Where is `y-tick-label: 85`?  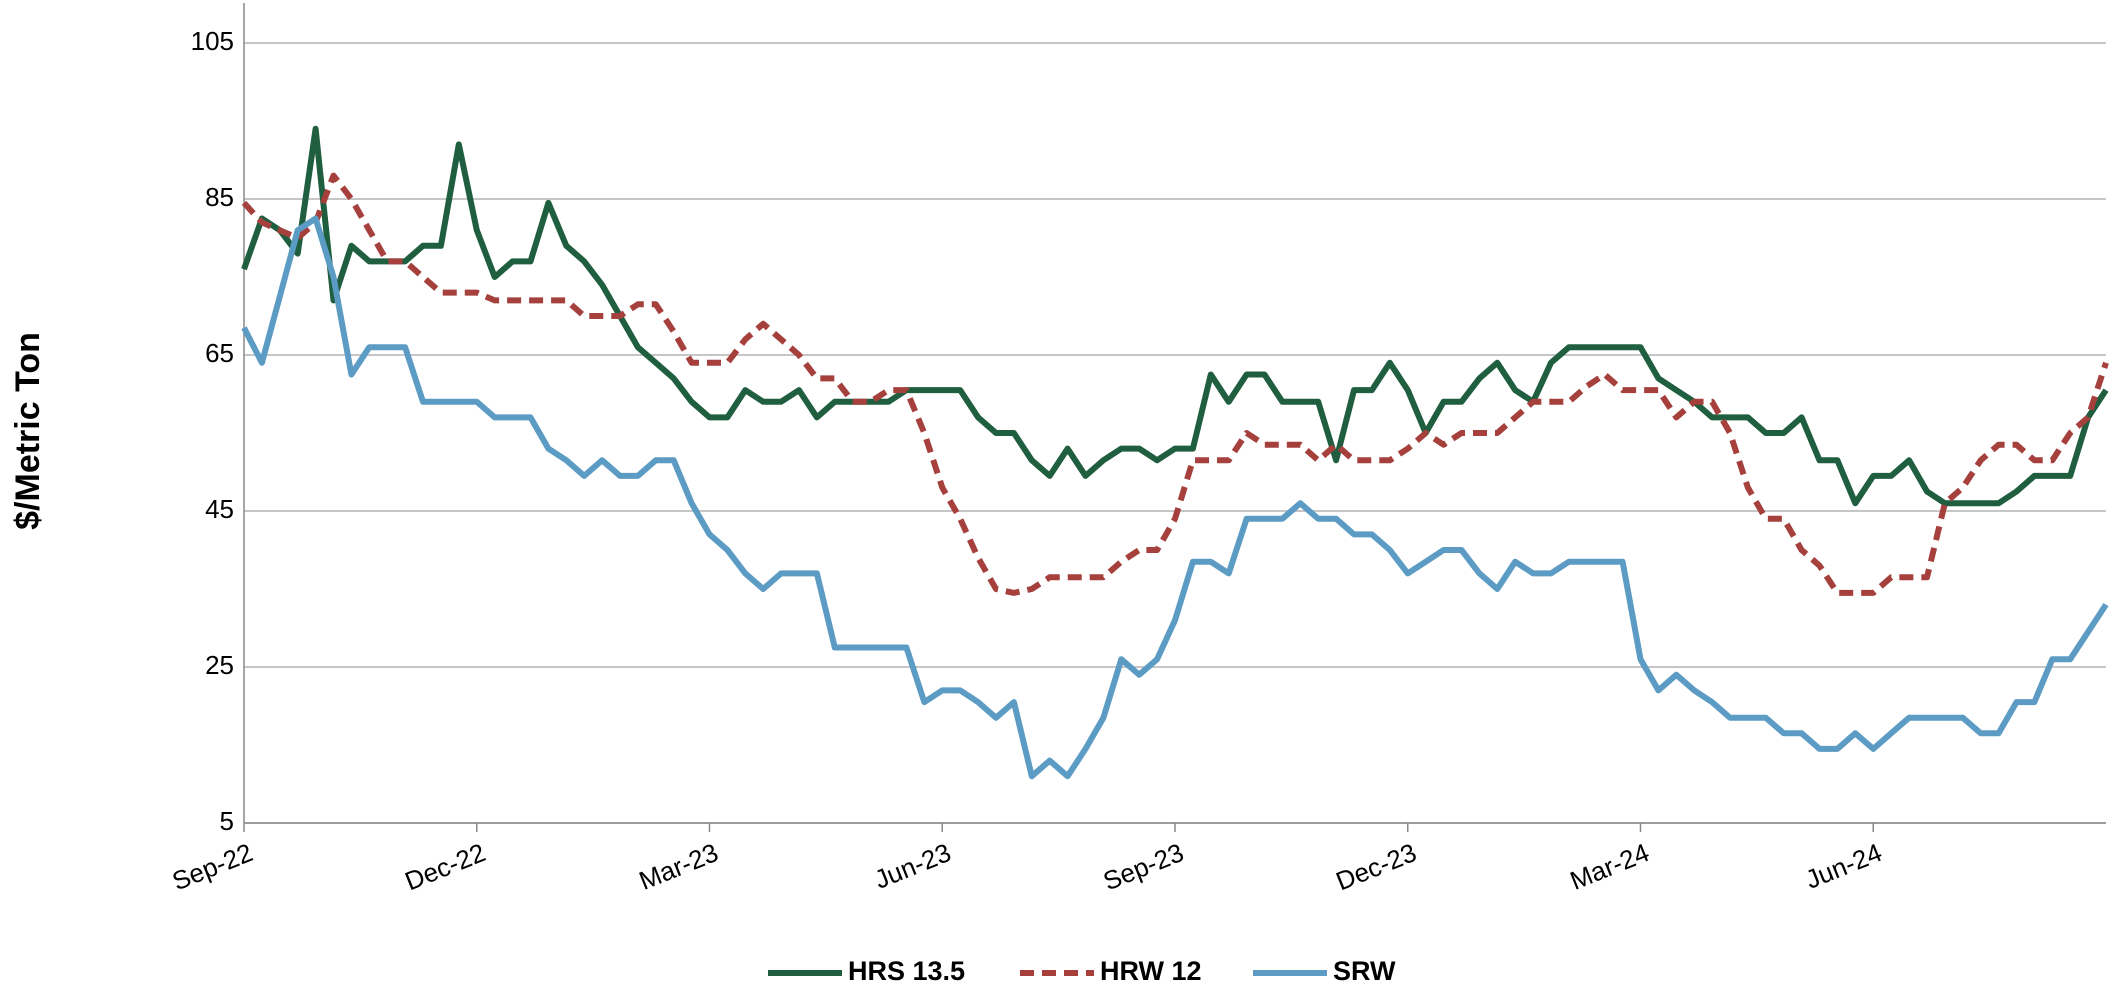 y-tick-label: 85 is located at coordinates (219, 197).